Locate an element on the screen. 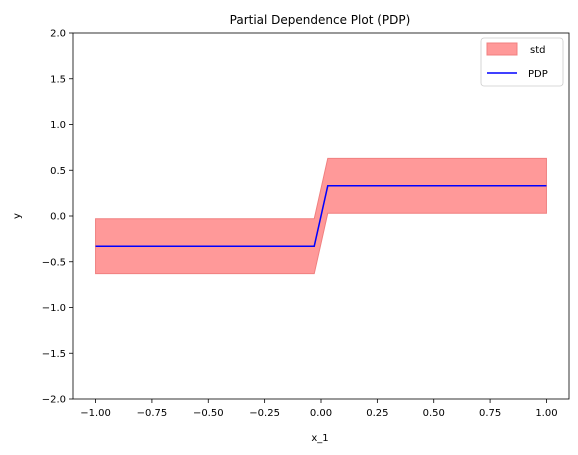  pdp-line is located at coordinates (321, 216).